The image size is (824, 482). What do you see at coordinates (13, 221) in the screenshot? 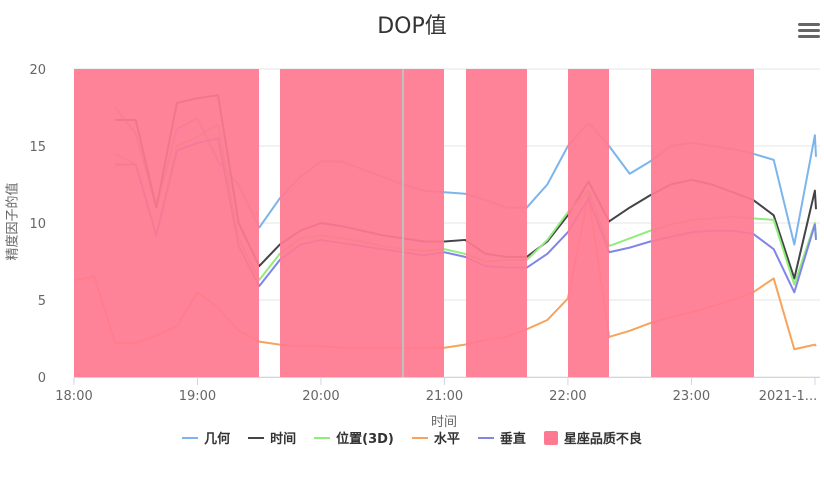
I see `y-axis-label: 精度因子的值` at bounding box center [13, 221].